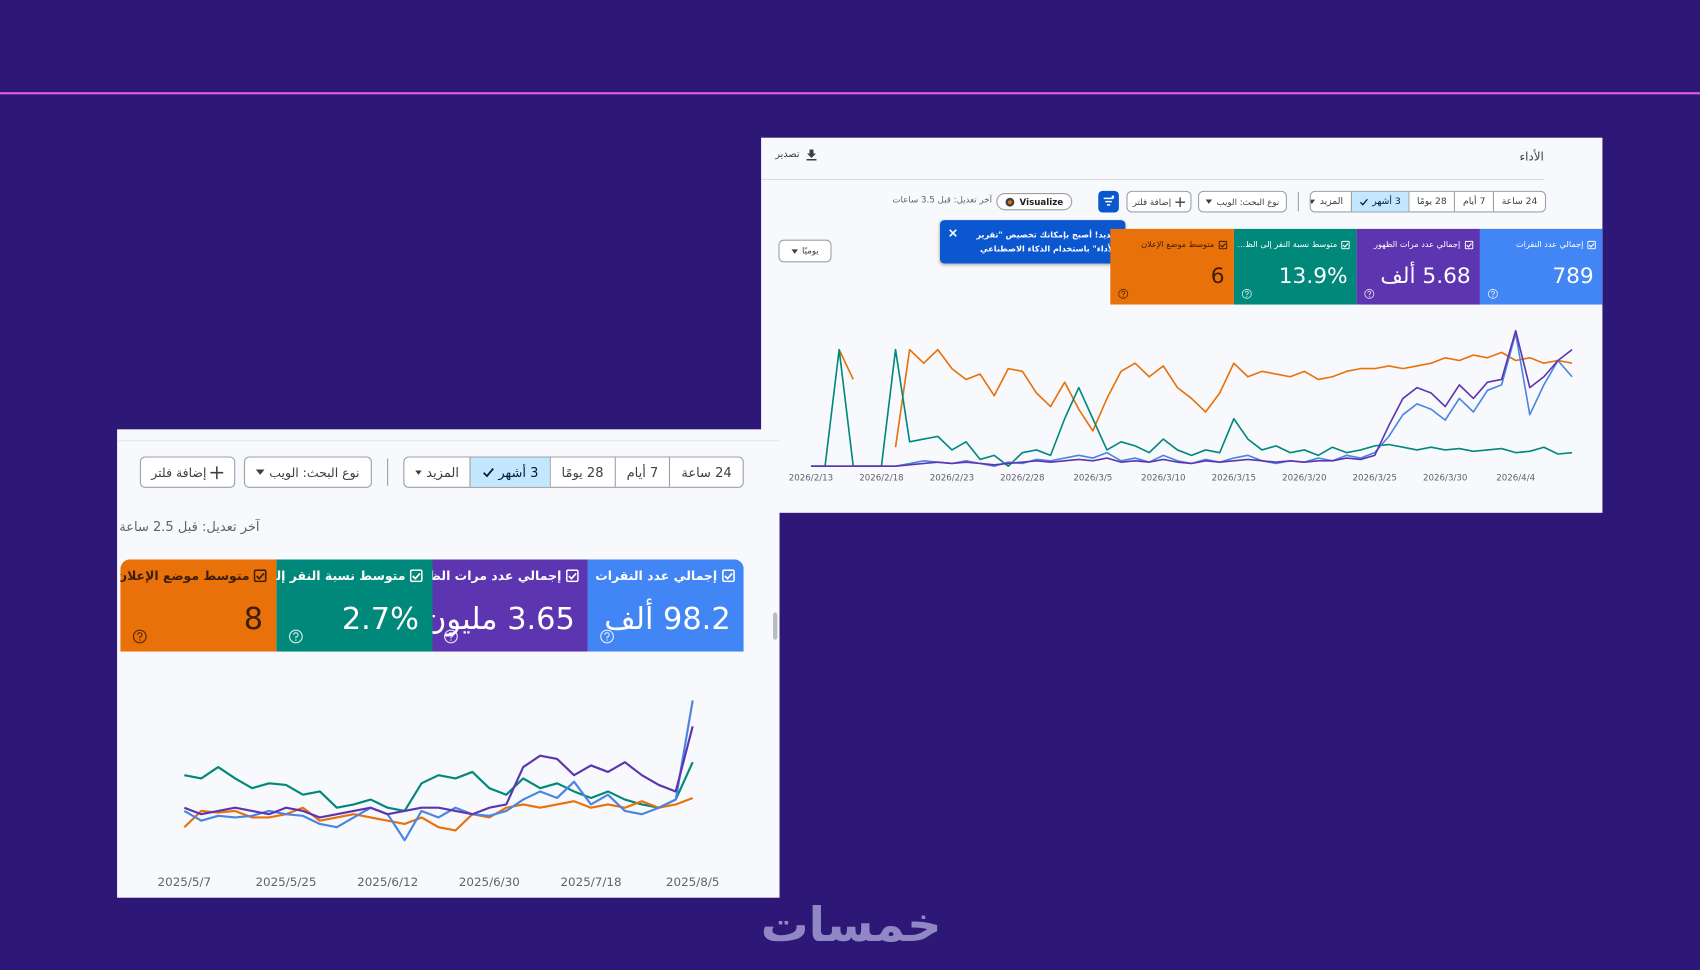 This screenshot has height=970, width=1700. I want to click on metric-card: إجمالي عدد مرات الظ... 3.65 مليون, so click(501, 605).